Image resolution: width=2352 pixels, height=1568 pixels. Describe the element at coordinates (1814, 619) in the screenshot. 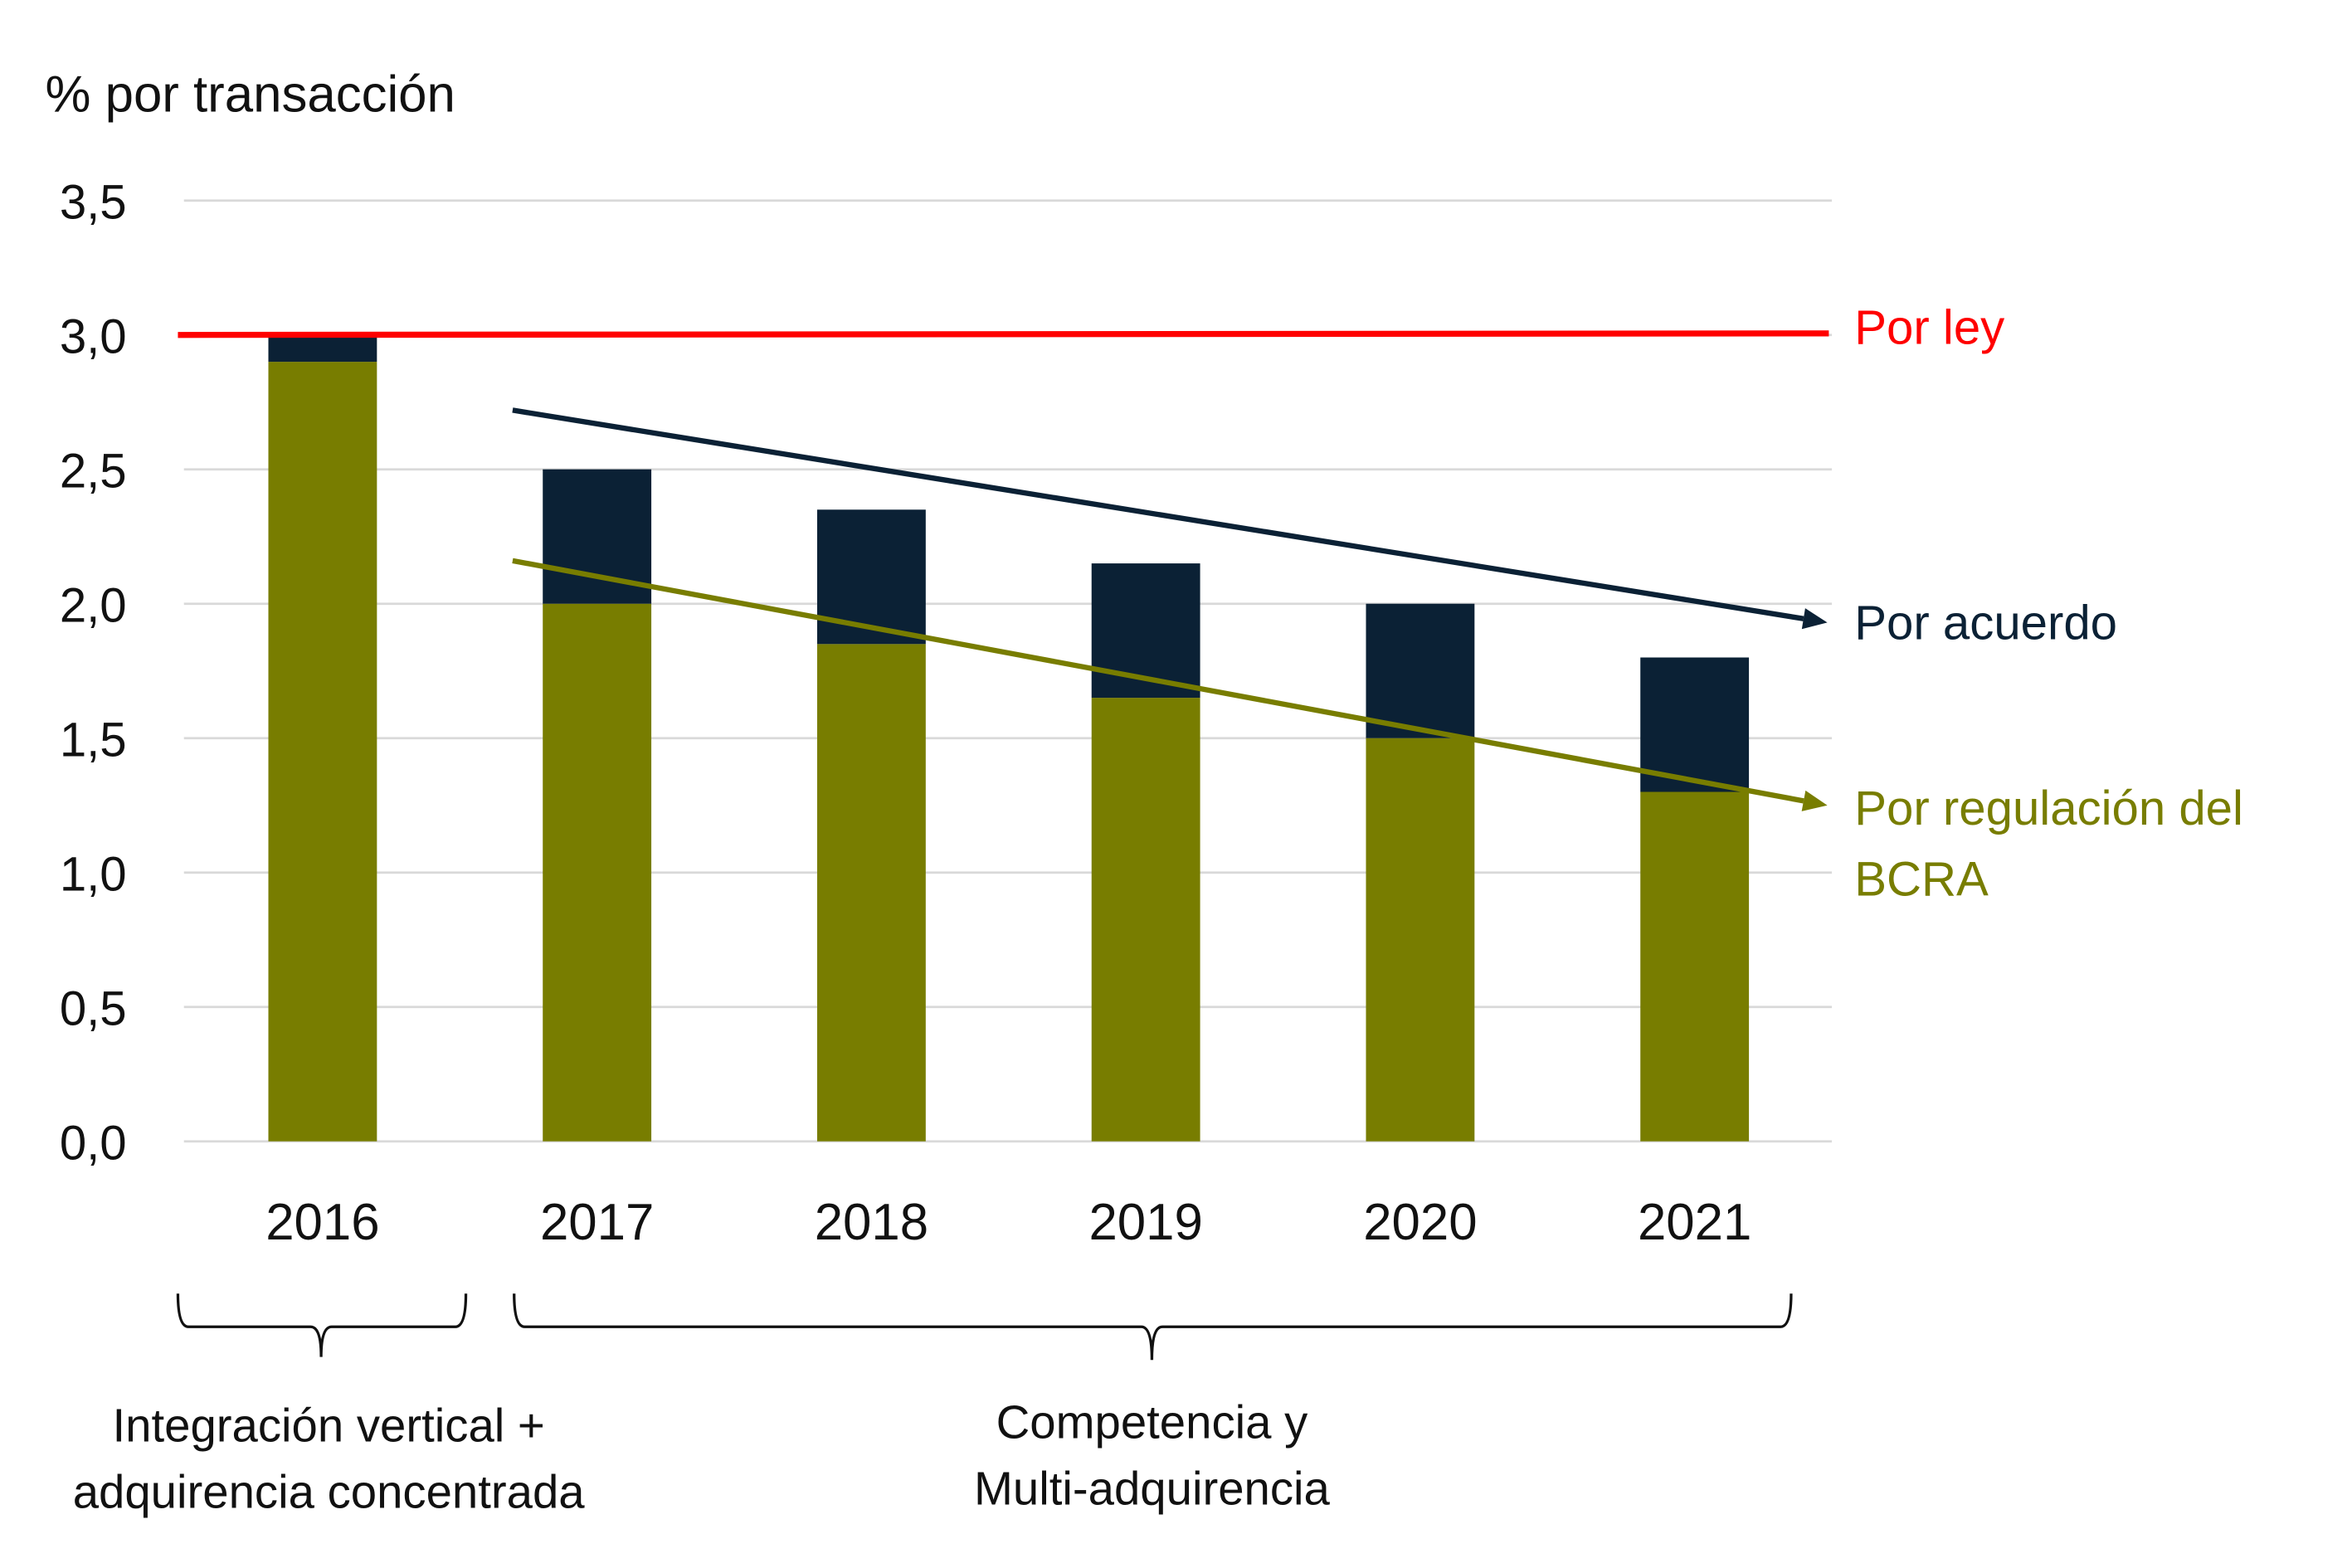

I see `por-acuerdo-arrowhead` at that location.